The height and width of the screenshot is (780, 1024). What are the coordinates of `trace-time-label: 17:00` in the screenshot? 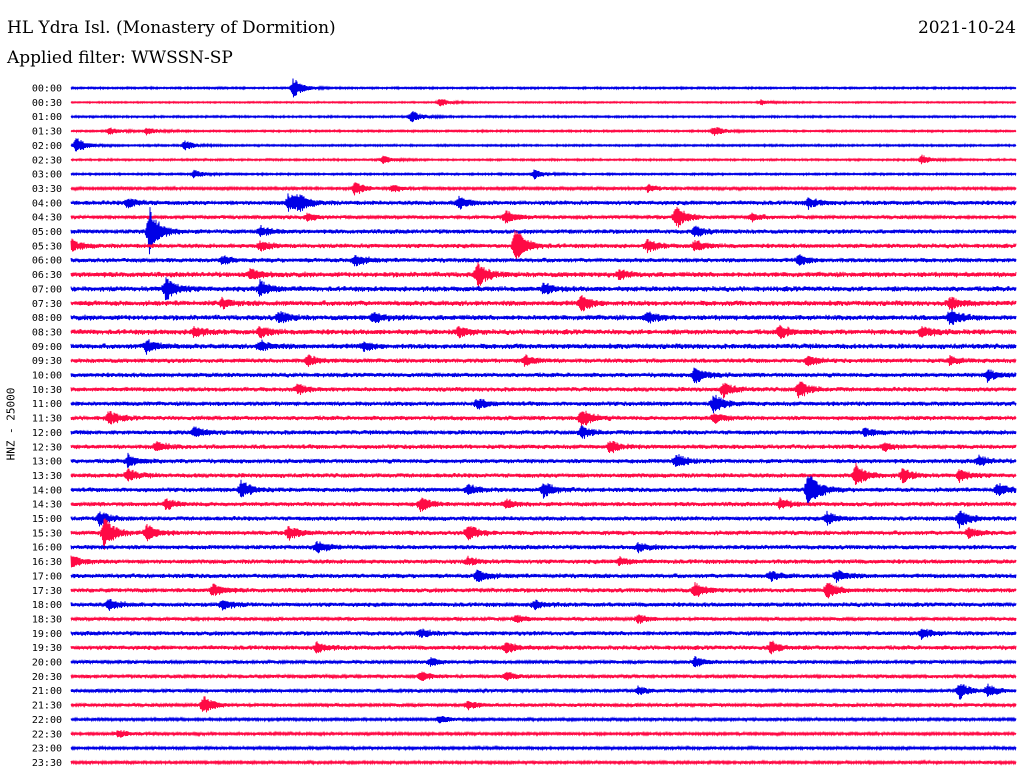 It's located at (47, 576).